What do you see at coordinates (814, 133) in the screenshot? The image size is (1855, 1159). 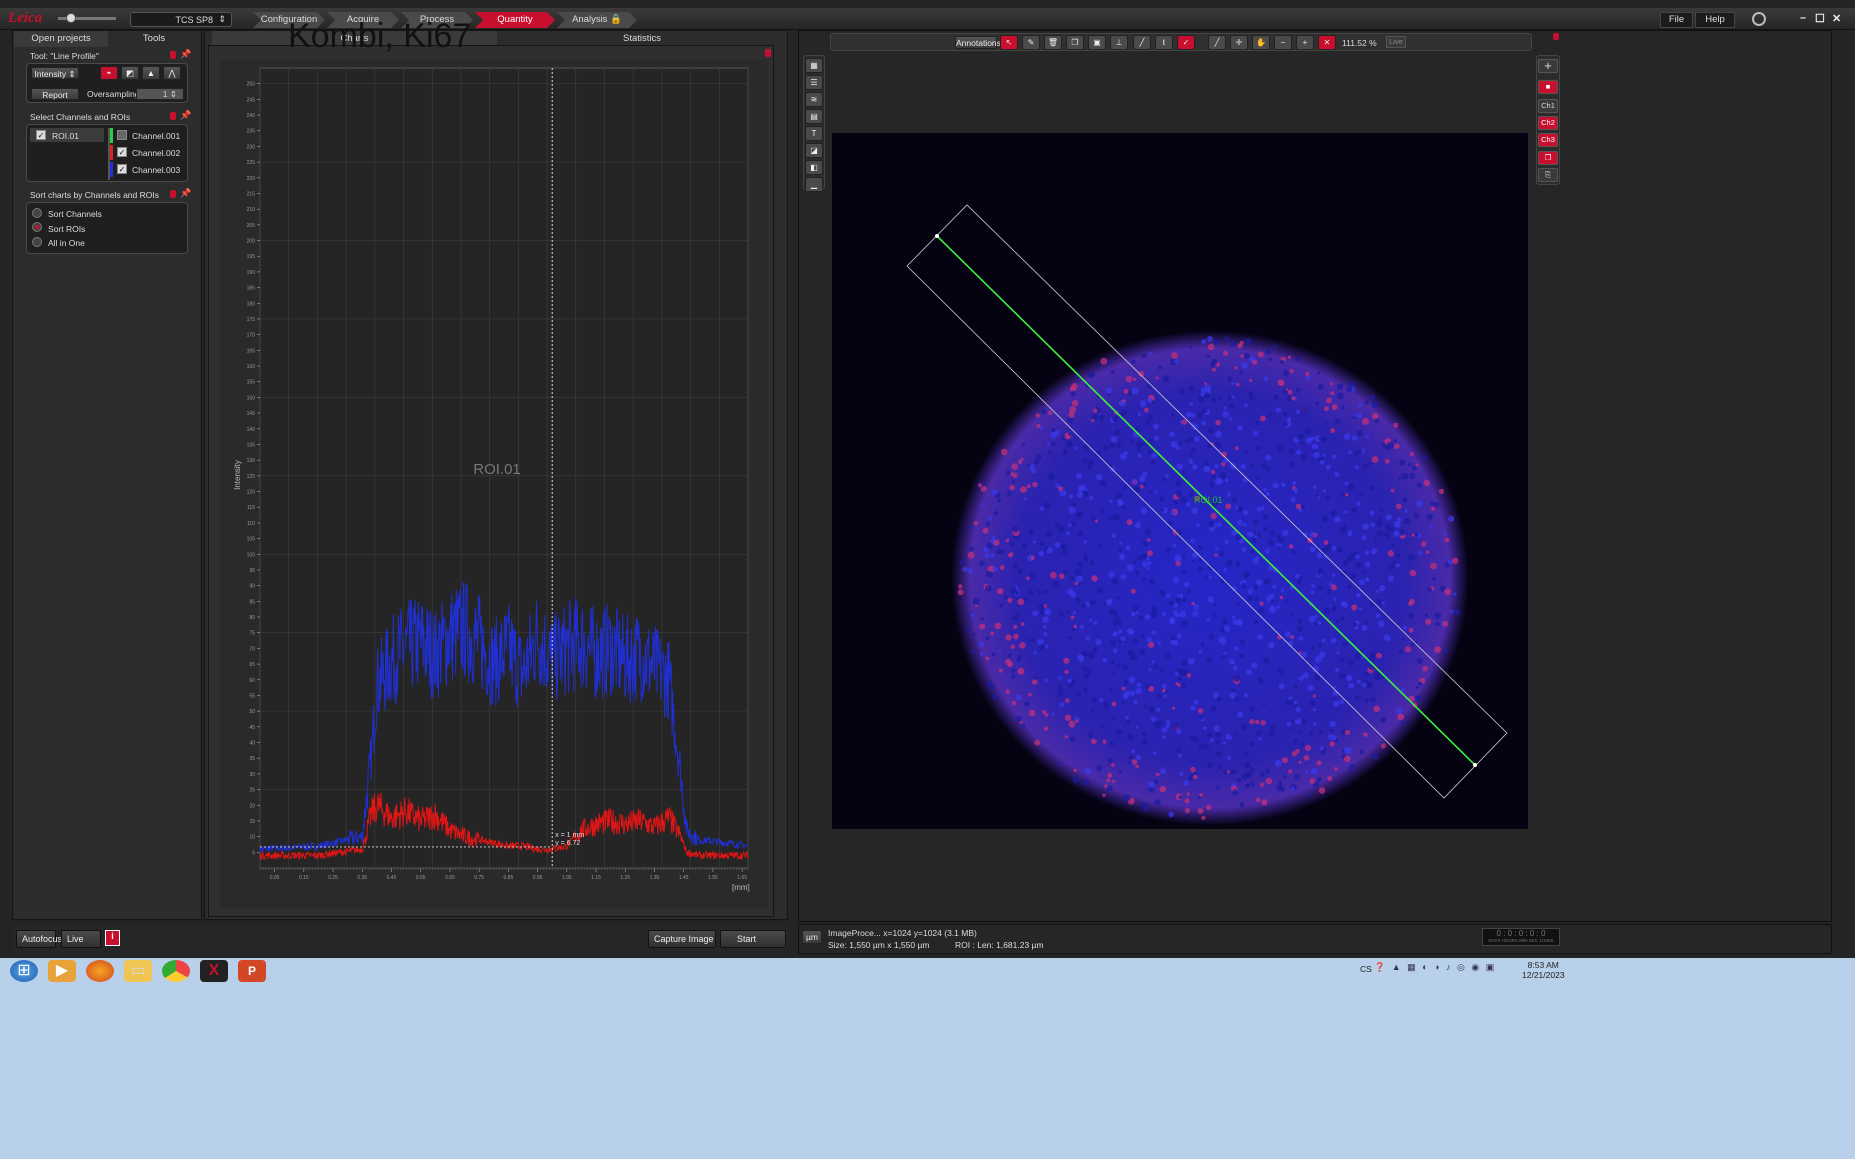 I see `text-tool-icon: T` at bounding box center [814, 133].